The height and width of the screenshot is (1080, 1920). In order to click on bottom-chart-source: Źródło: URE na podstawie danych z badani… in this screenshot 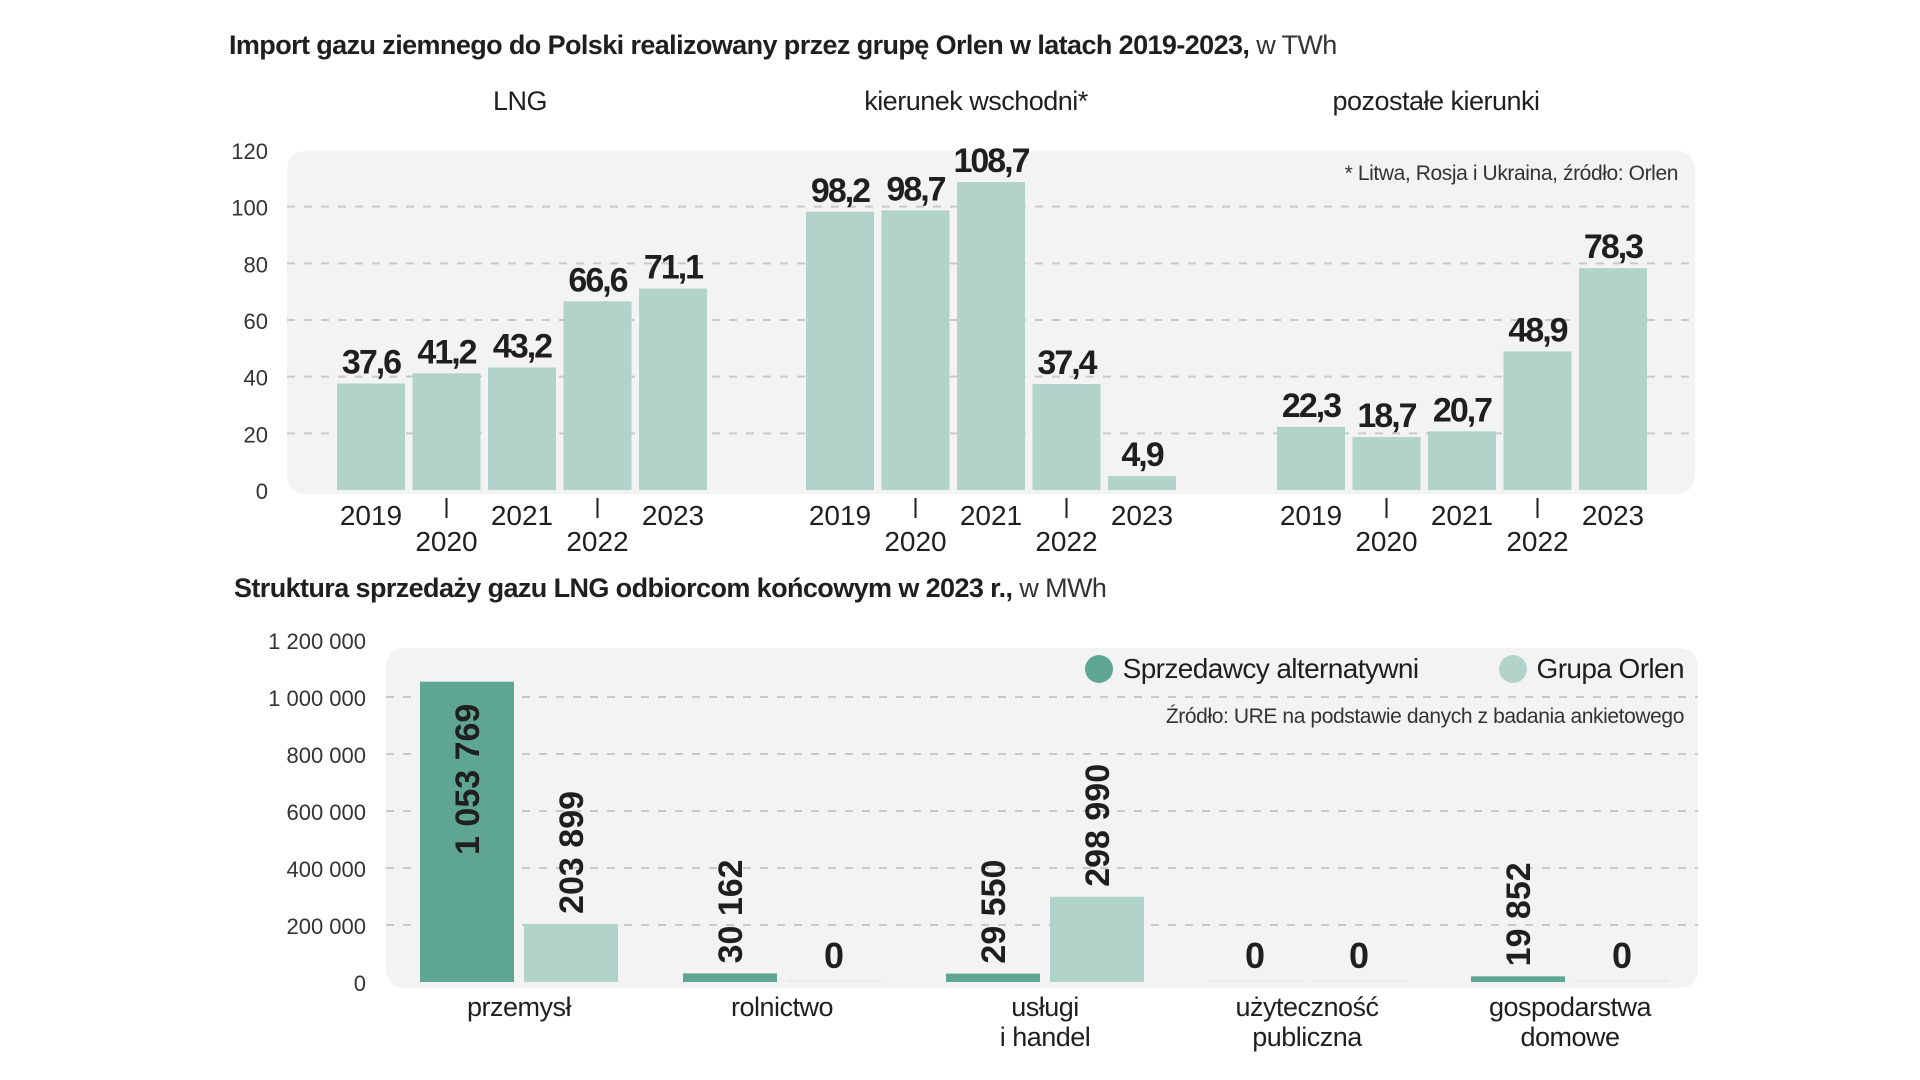, I will do `click(1425, 716)`.